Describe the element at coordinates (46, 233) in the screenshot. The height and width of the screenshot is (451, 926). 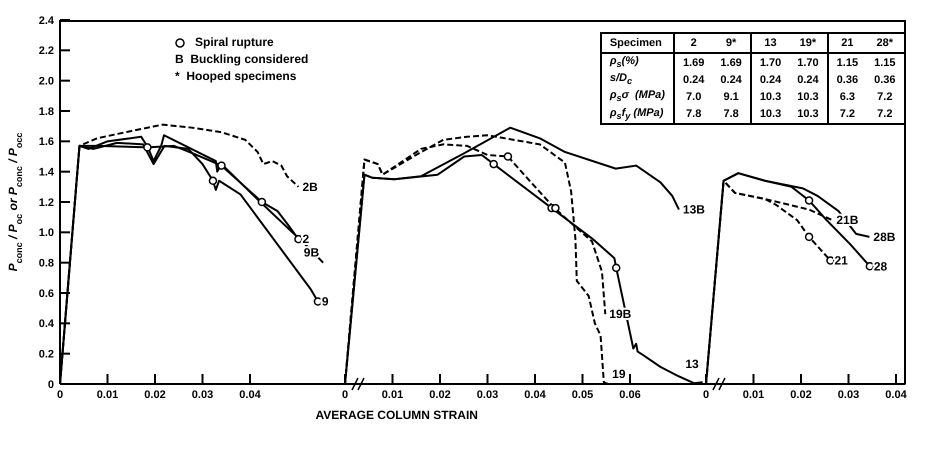
I see `y-tick-label: 1.0` at that location.